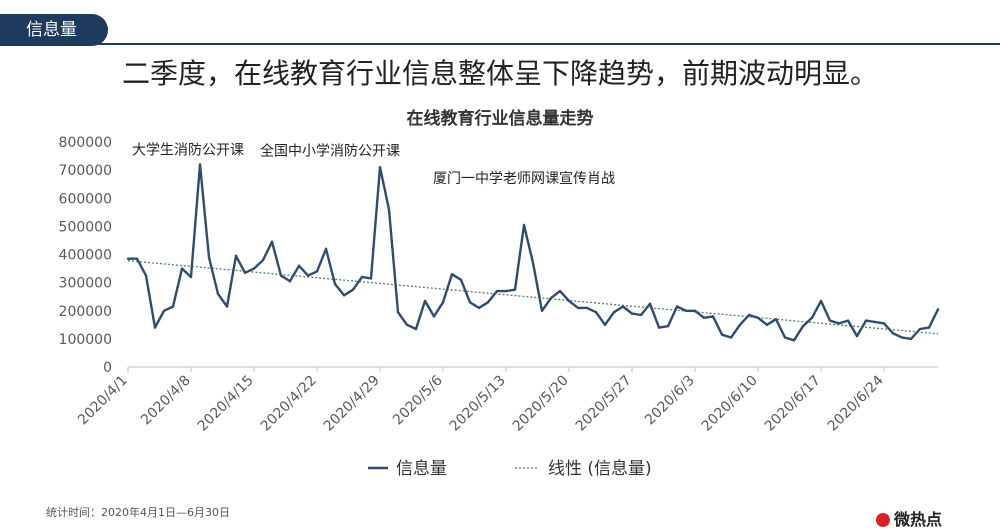 The height and width of the screenshot is (530, 1000). I want to click on annotation-label: 厦门一中学老师网课宣传肖战, so click(524, 179).